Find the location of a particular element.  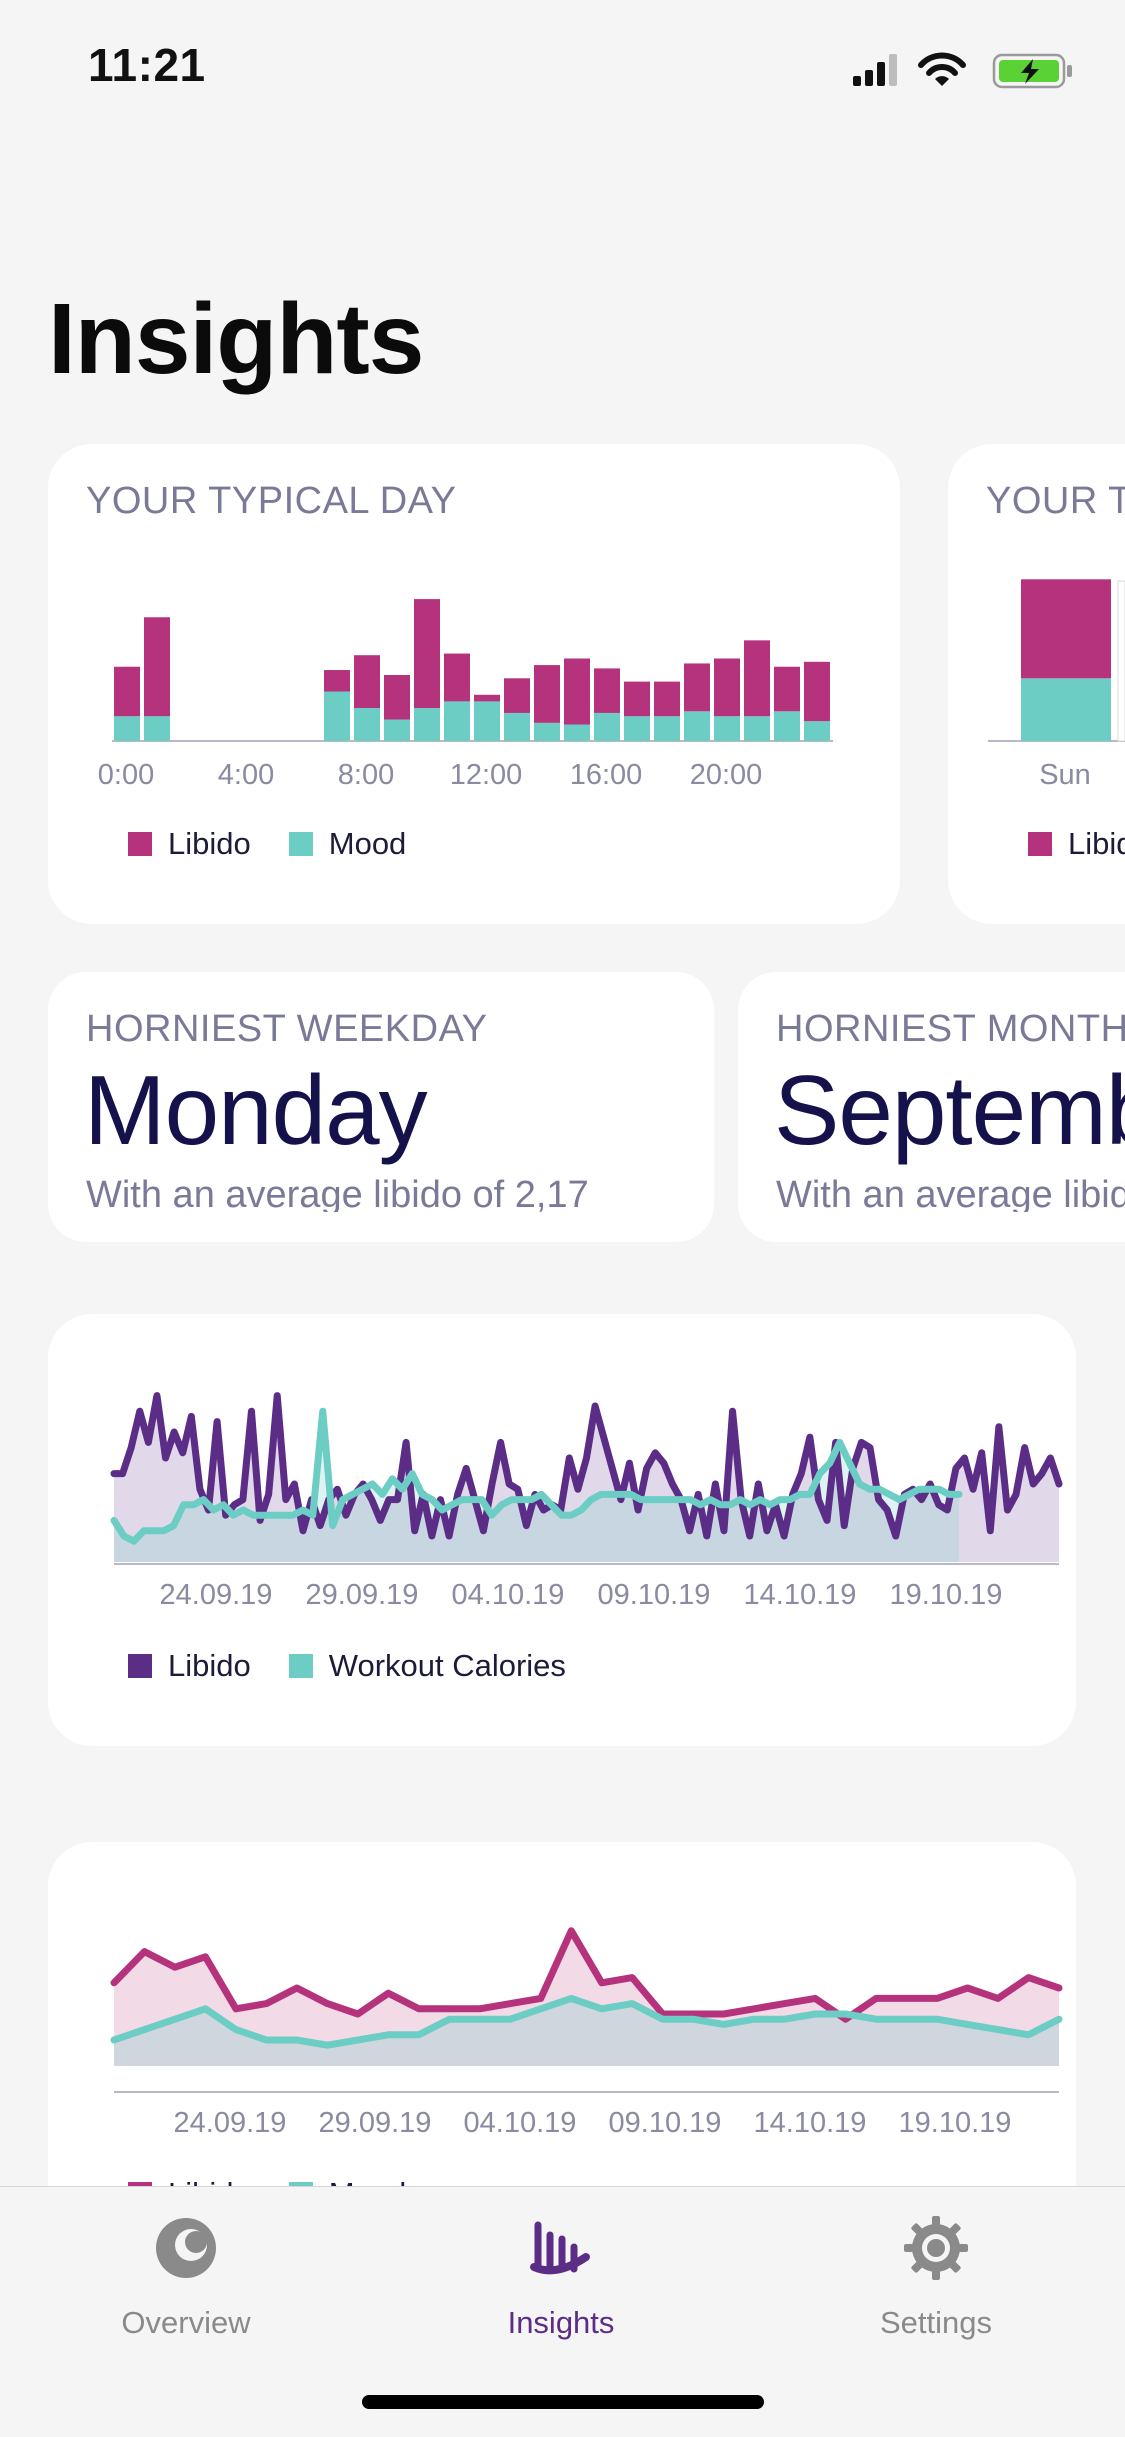

status-icons is located at coordinates (962, 70).